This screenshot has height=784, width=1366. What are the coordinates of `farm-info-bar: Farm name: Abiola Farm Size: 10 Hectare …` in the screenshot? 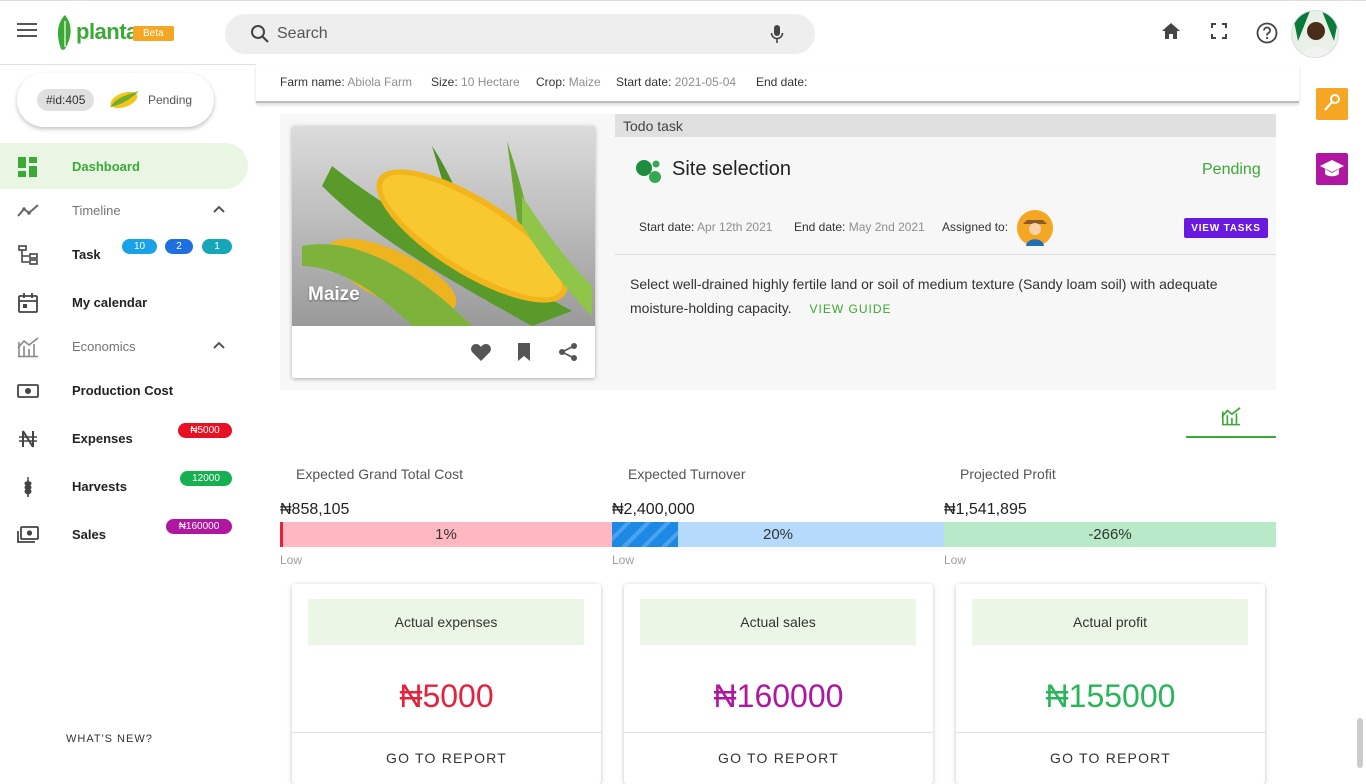 It's located at (777, 84).